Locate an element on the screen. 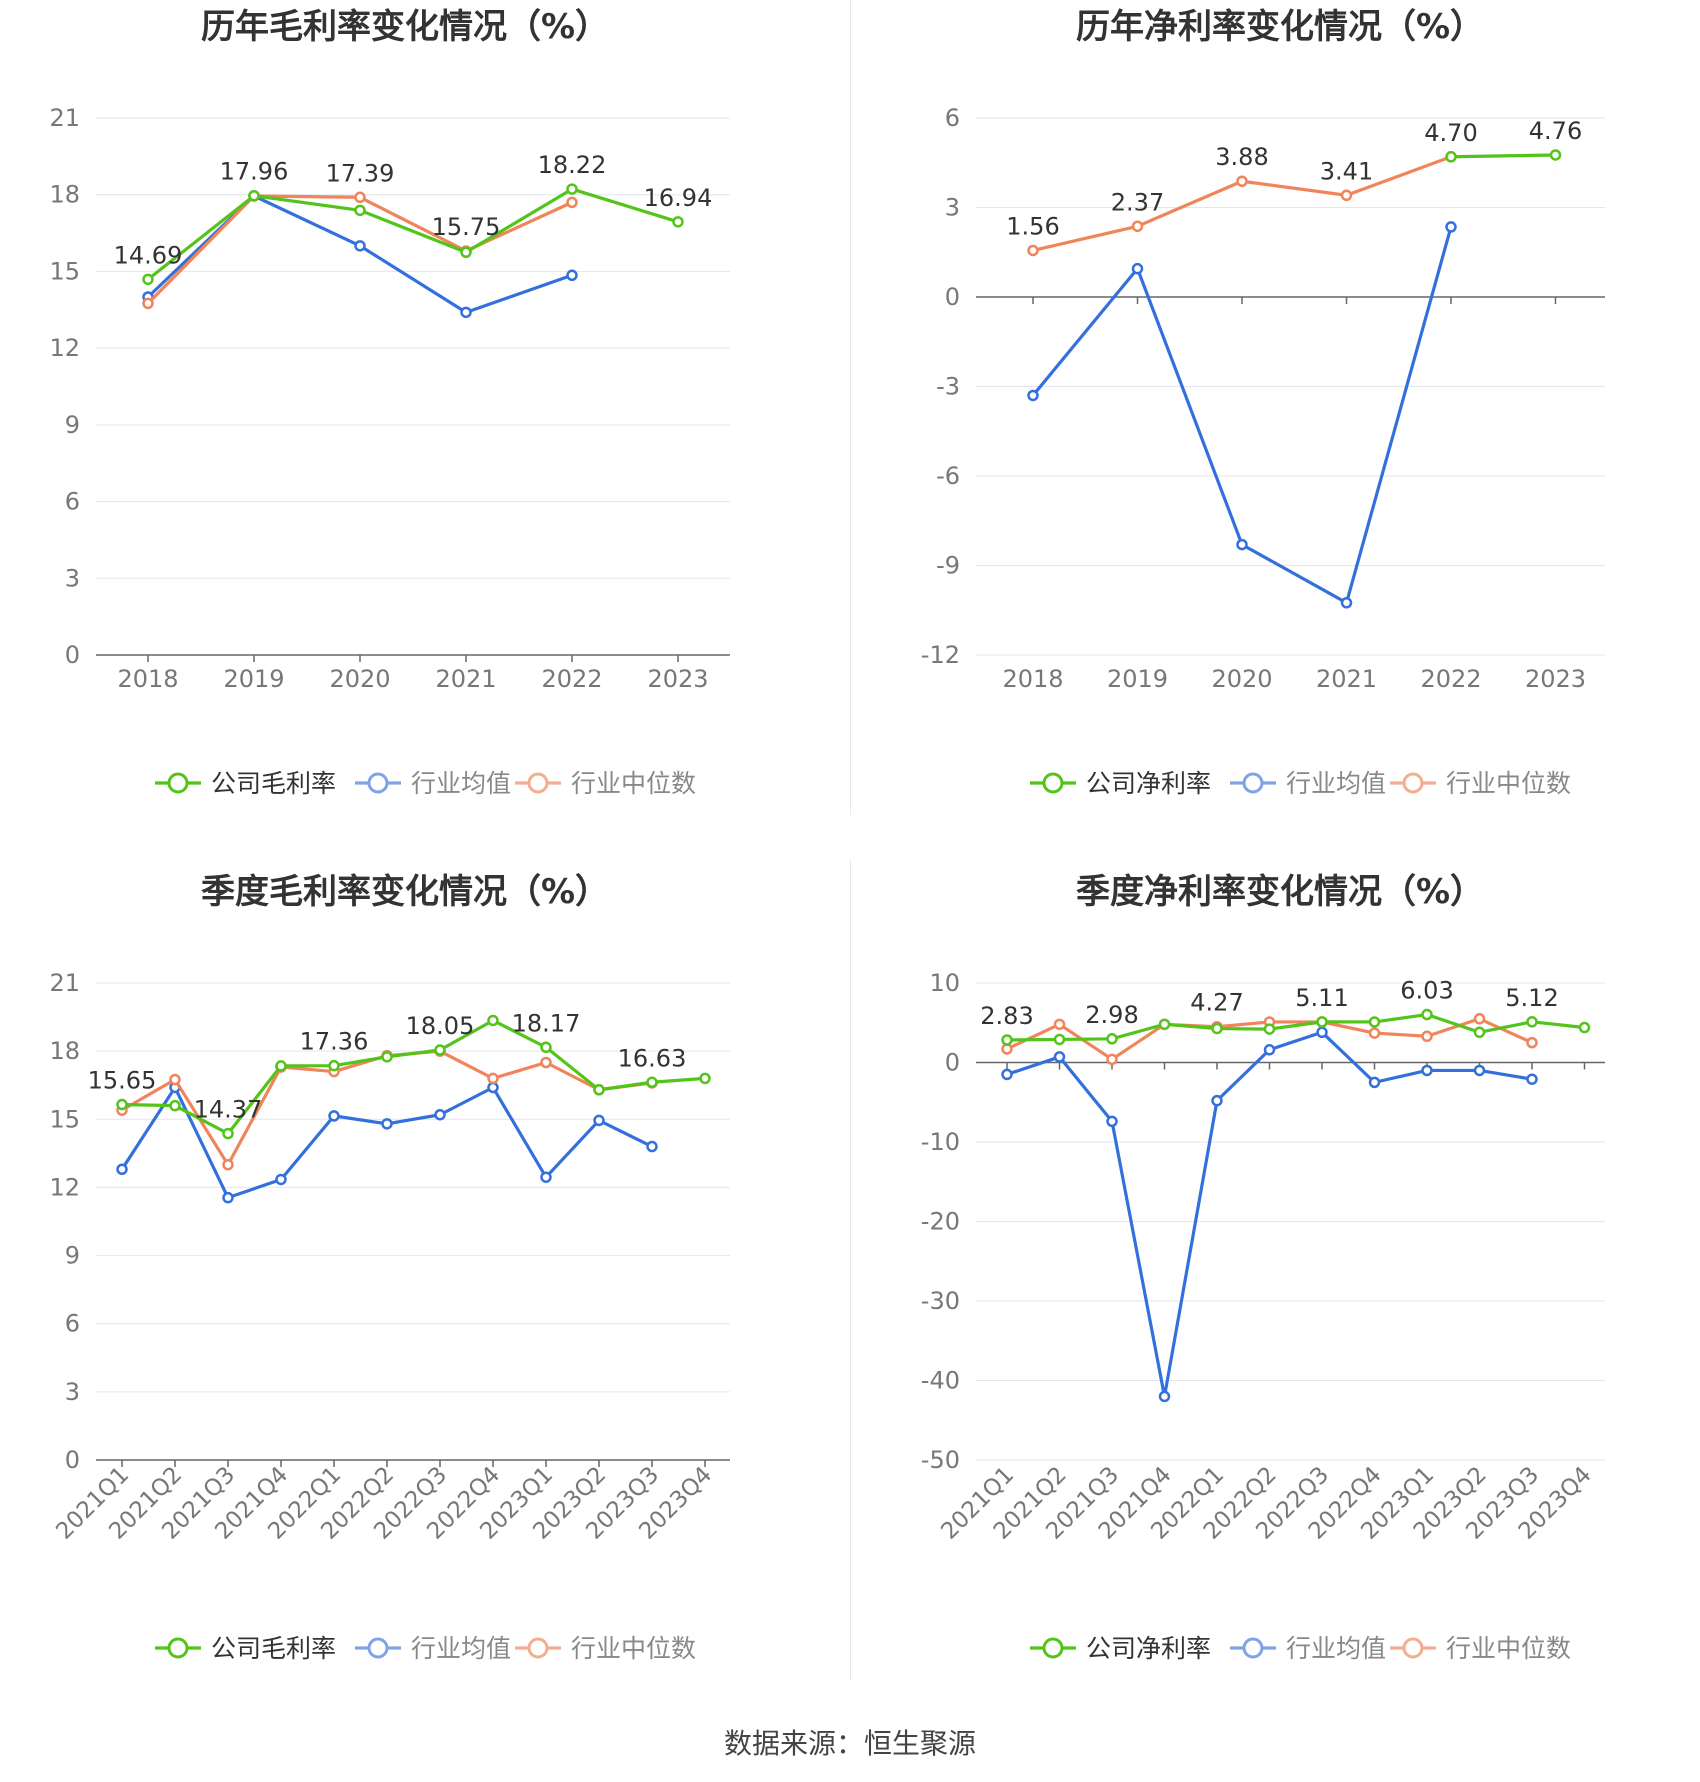 The height and width of the screenshot is (1782, 1700). y-tick-label: 12 is located at coordinates (64, 1187).